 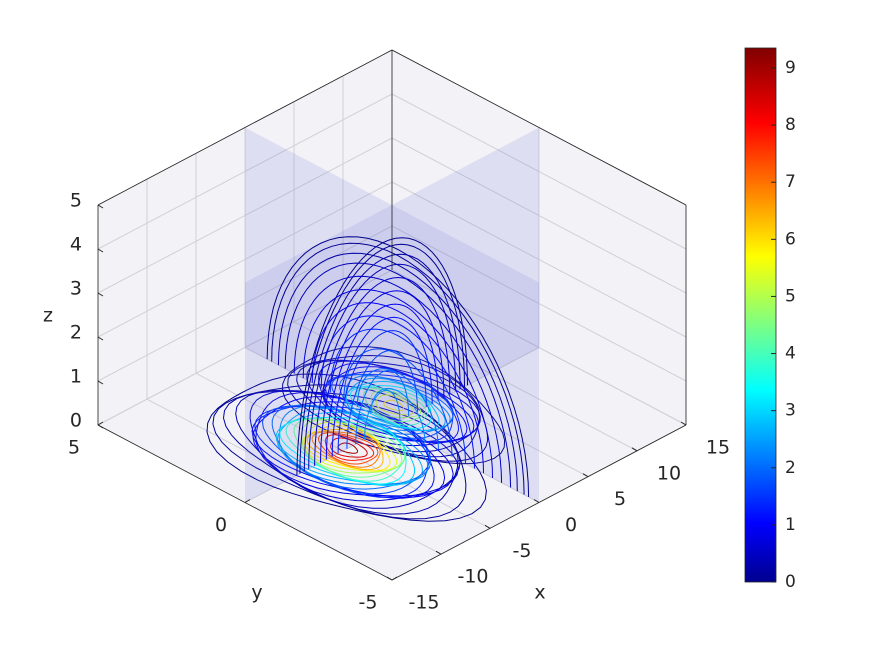 What do you see at coordinates (790, 582) in the screenshot?
I see `colorbar-tick-label: 0` at bounding box center [790, 582].